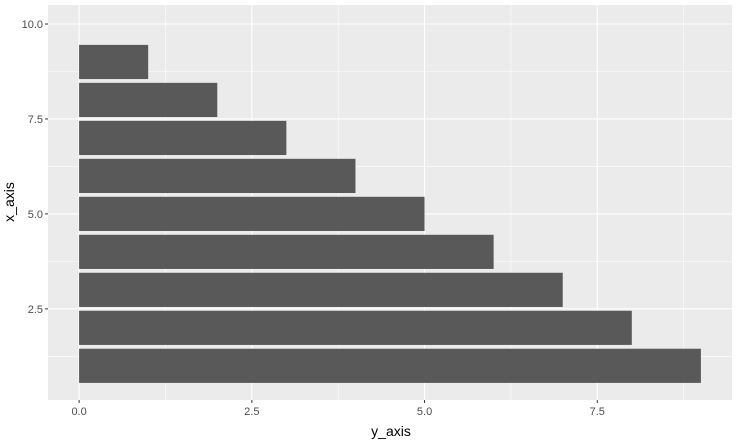 The width and height of the screenshot is (736, 442). Describe the element at coordinates (597, 412) in the screenshot. I see `x-tick-label: 7.5` at that location.